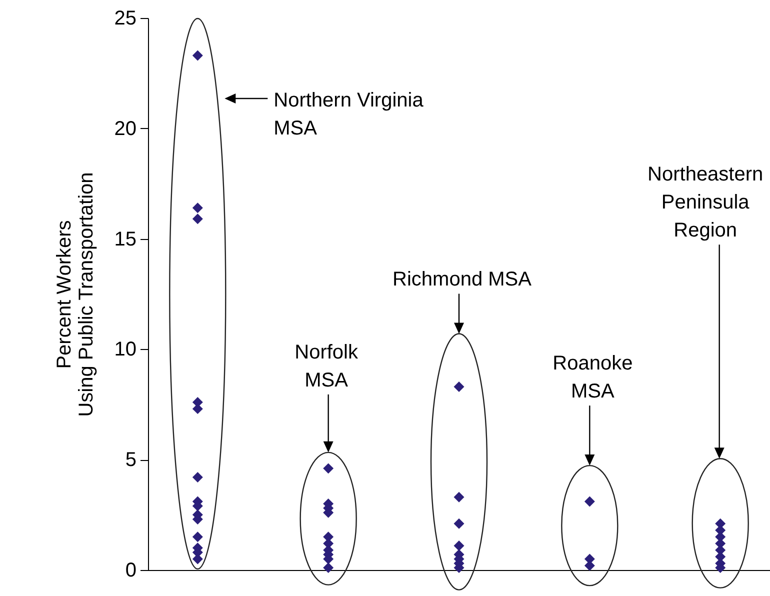  Describe the element at coordinates (75, 294) in the screenshot. I see `y-axis-title: Percent Workers Using Public Transportation` at that location.